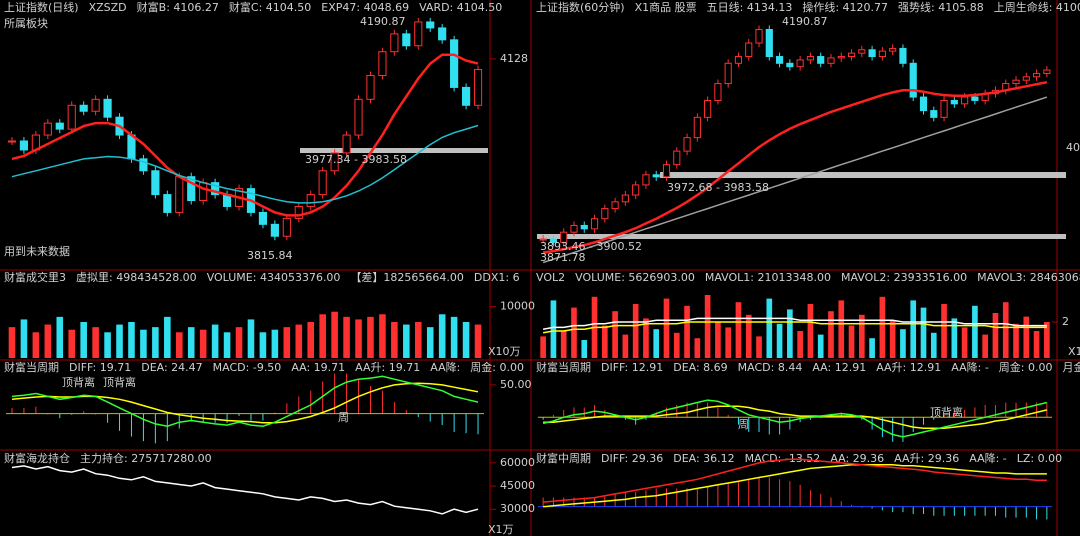 This screenshot has width=1080, height=536. Describe the element at coordinates (946, 412) in the screenshot. I see `annotation: 顶背离` at that location.